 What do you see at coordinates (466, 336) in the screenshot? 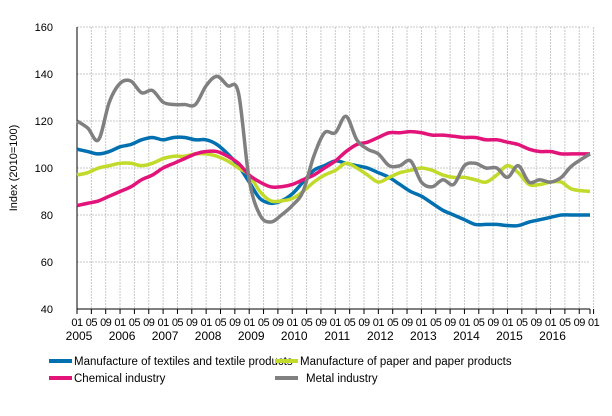
I see `x-year-label: 2014` at bounding box center [466, 336].